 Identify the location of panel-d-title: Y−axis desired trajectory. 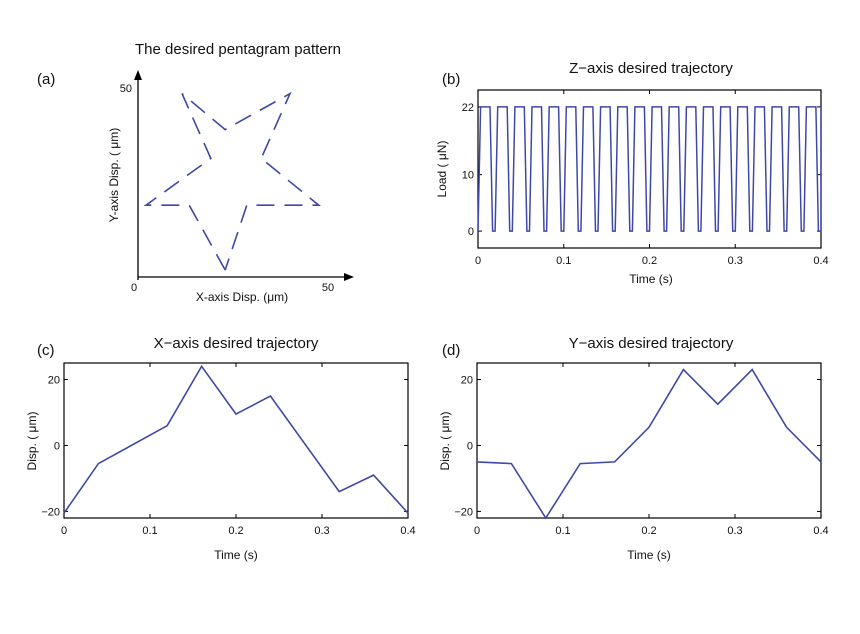
(651, 343).